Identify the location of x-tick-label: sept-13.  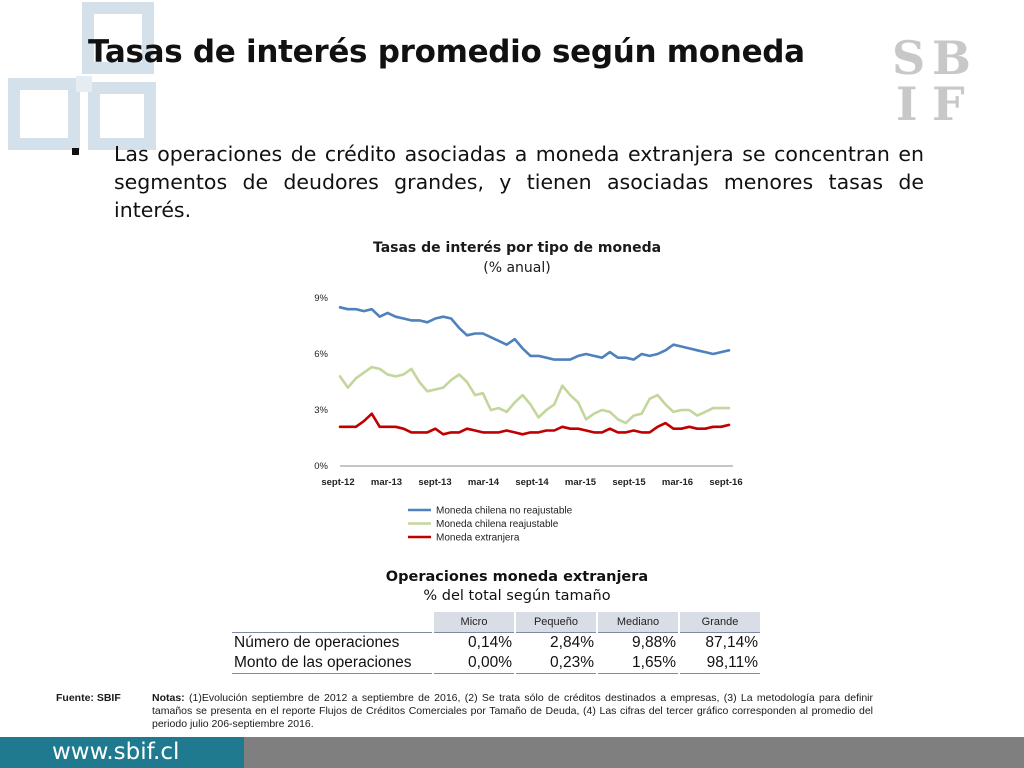
(434, 482).